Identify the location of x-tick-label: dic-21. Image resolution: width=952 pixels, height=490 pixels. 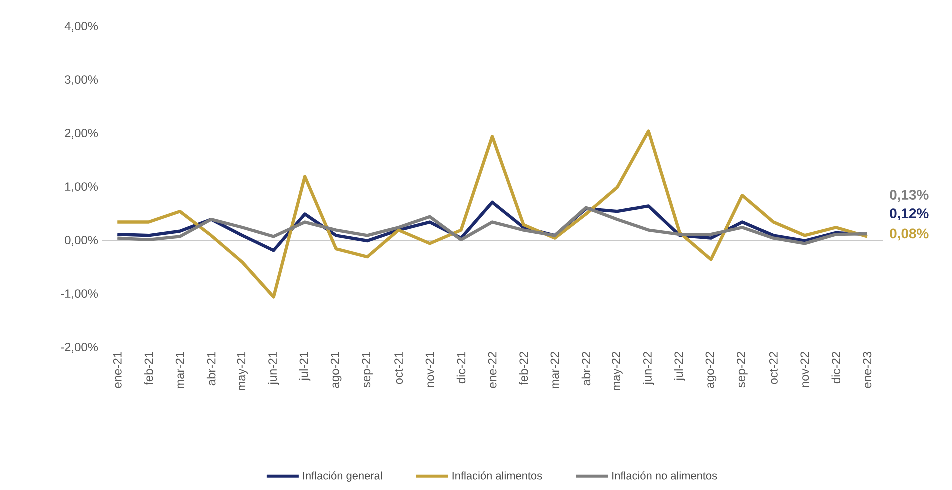
(461, 368).